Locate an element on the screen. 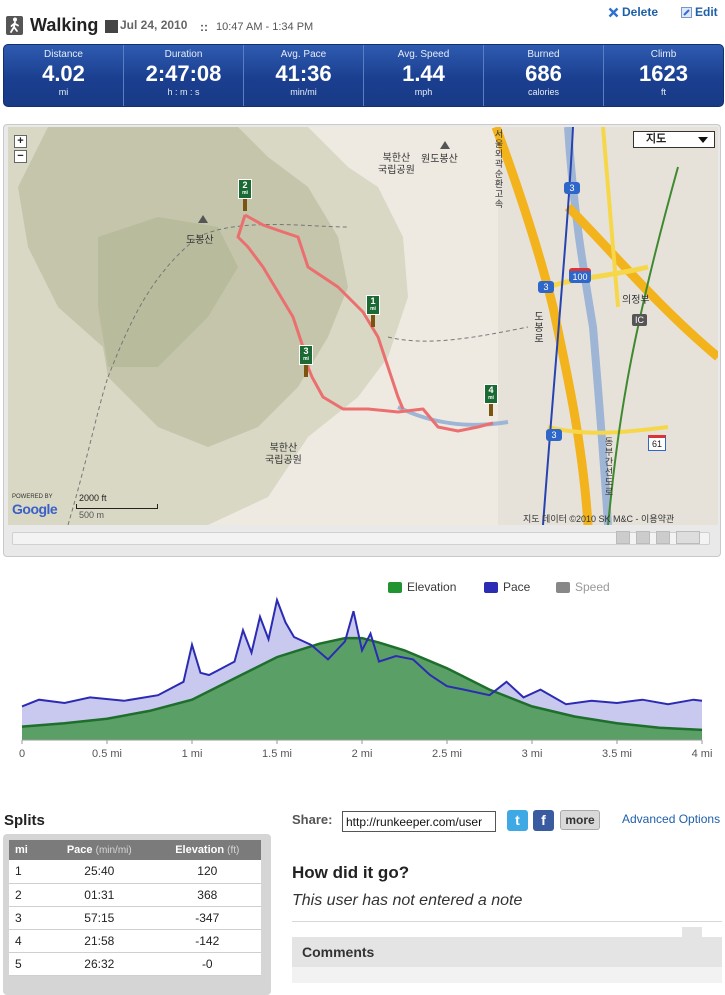  comments-area is located at coordinates (507, 975).